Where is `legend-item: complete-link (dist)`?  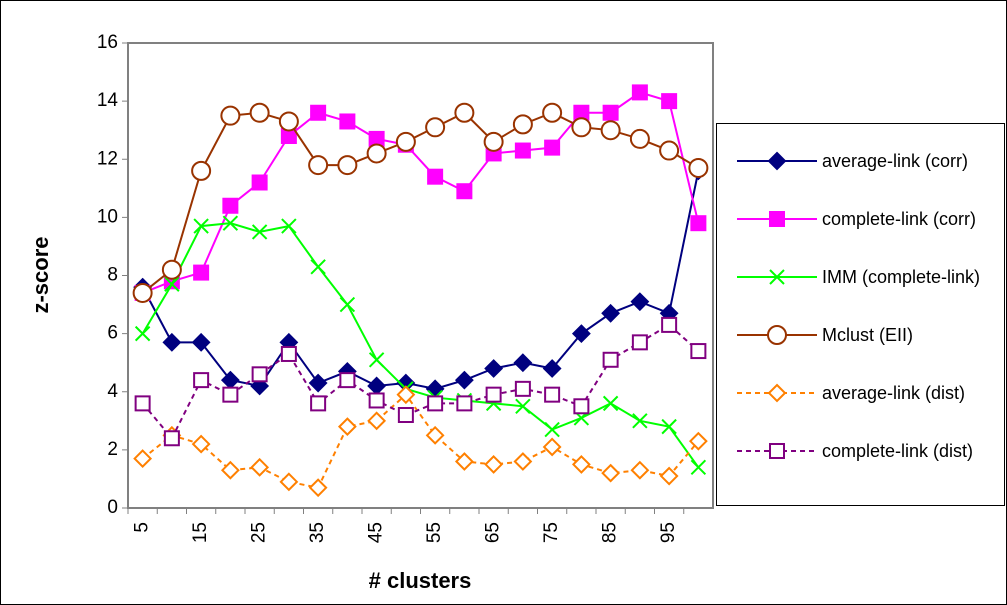
legend-item: complete-link (dist) is located at coordinates (861, 468).